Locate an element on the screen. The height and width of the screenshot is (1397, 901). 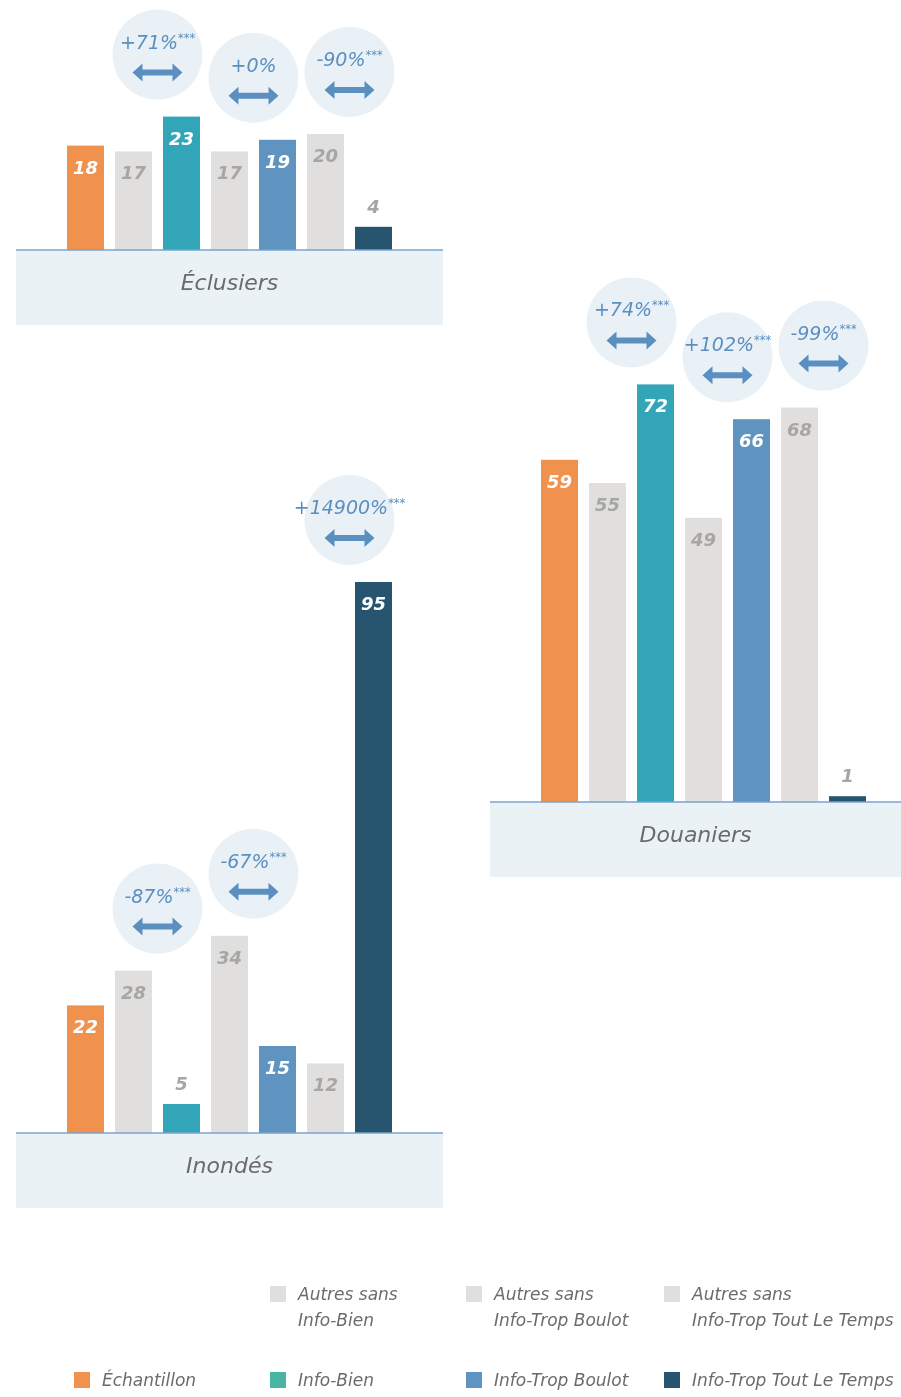
text: -90%$^{***}$ is located at coordinates (349, 59).